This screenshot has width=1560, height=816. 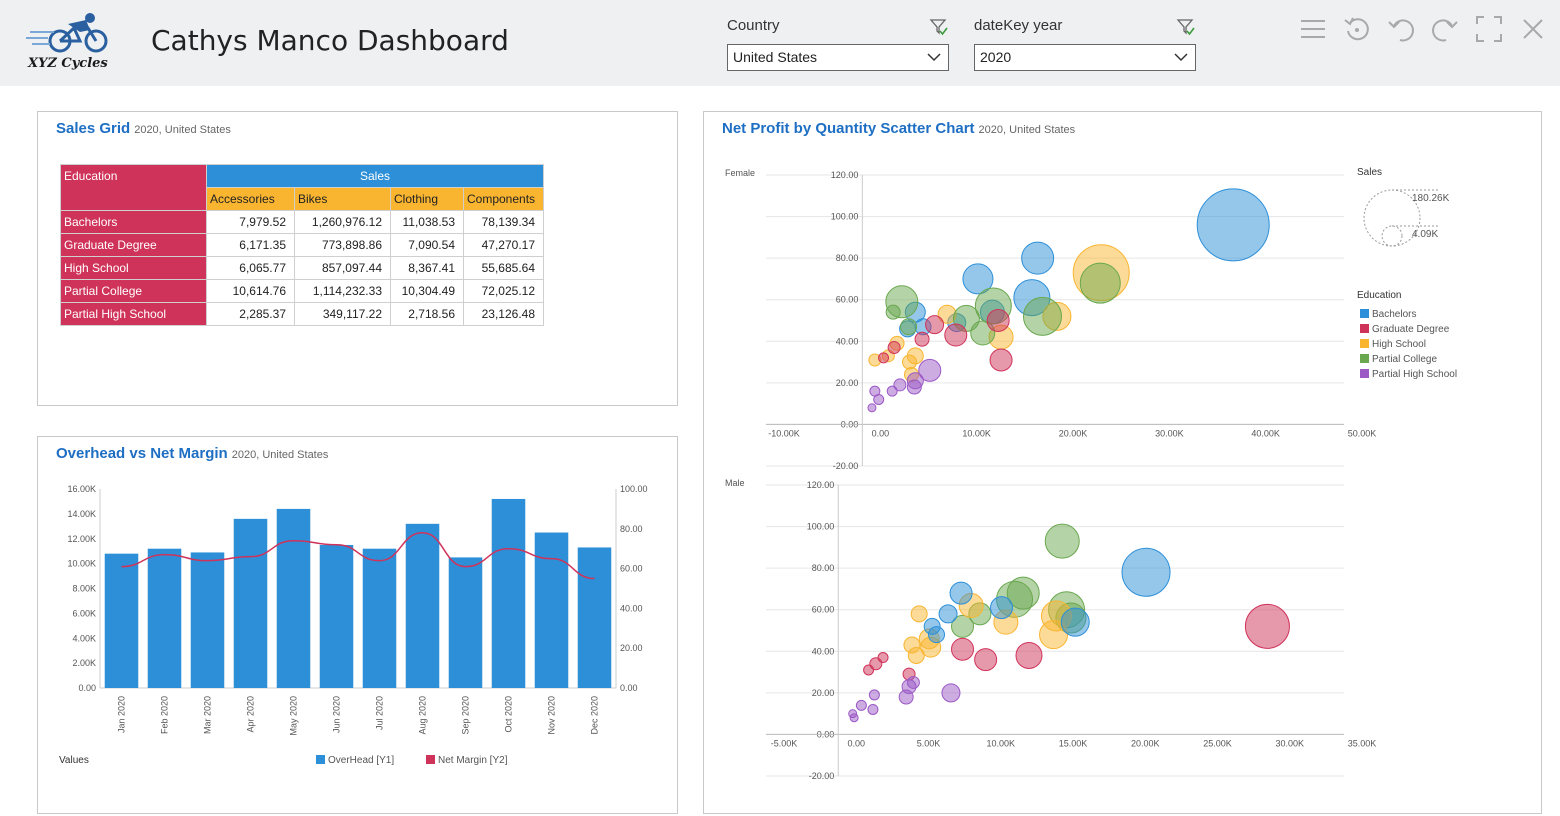 What do you see at coordinates (375, 176) in the screenshot?
I see `sales-group-header: Sales` at bounding box center [375, 176].